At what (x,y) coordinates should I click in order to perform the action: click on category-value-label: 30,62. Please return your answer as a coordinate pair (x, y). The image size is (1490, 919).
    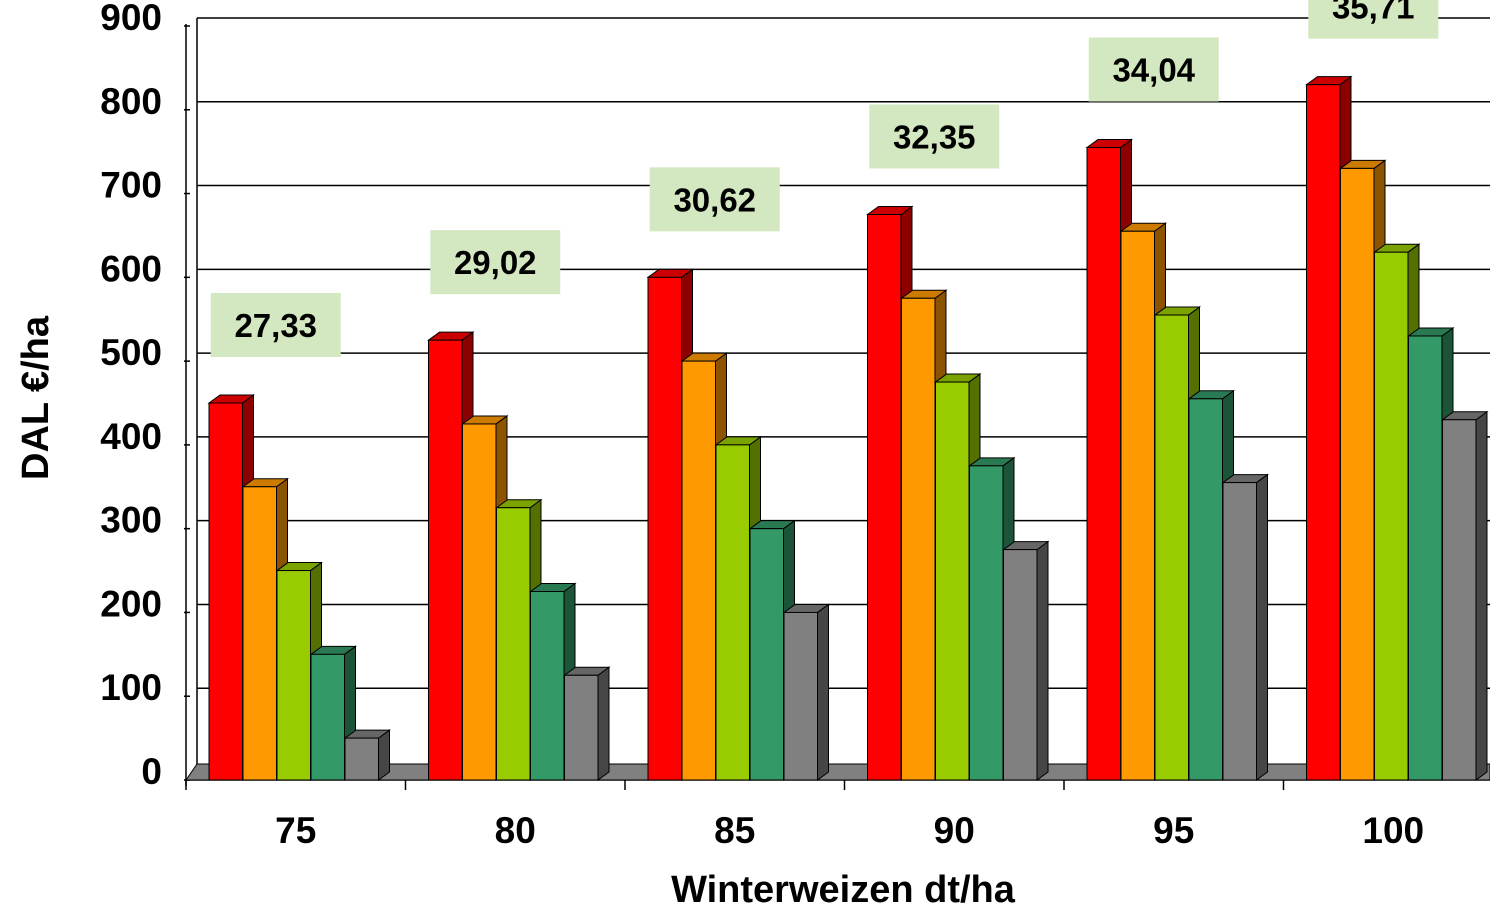
    Looking at the image, I should click on (714, 199).